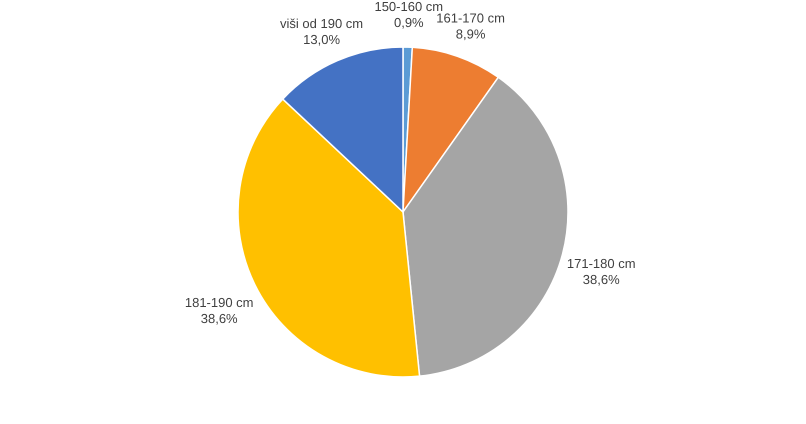  What do you see at coordinates (409, 22) in the screenshot?
I see `data-label: 0,9%` at bounding box center [409, 22].